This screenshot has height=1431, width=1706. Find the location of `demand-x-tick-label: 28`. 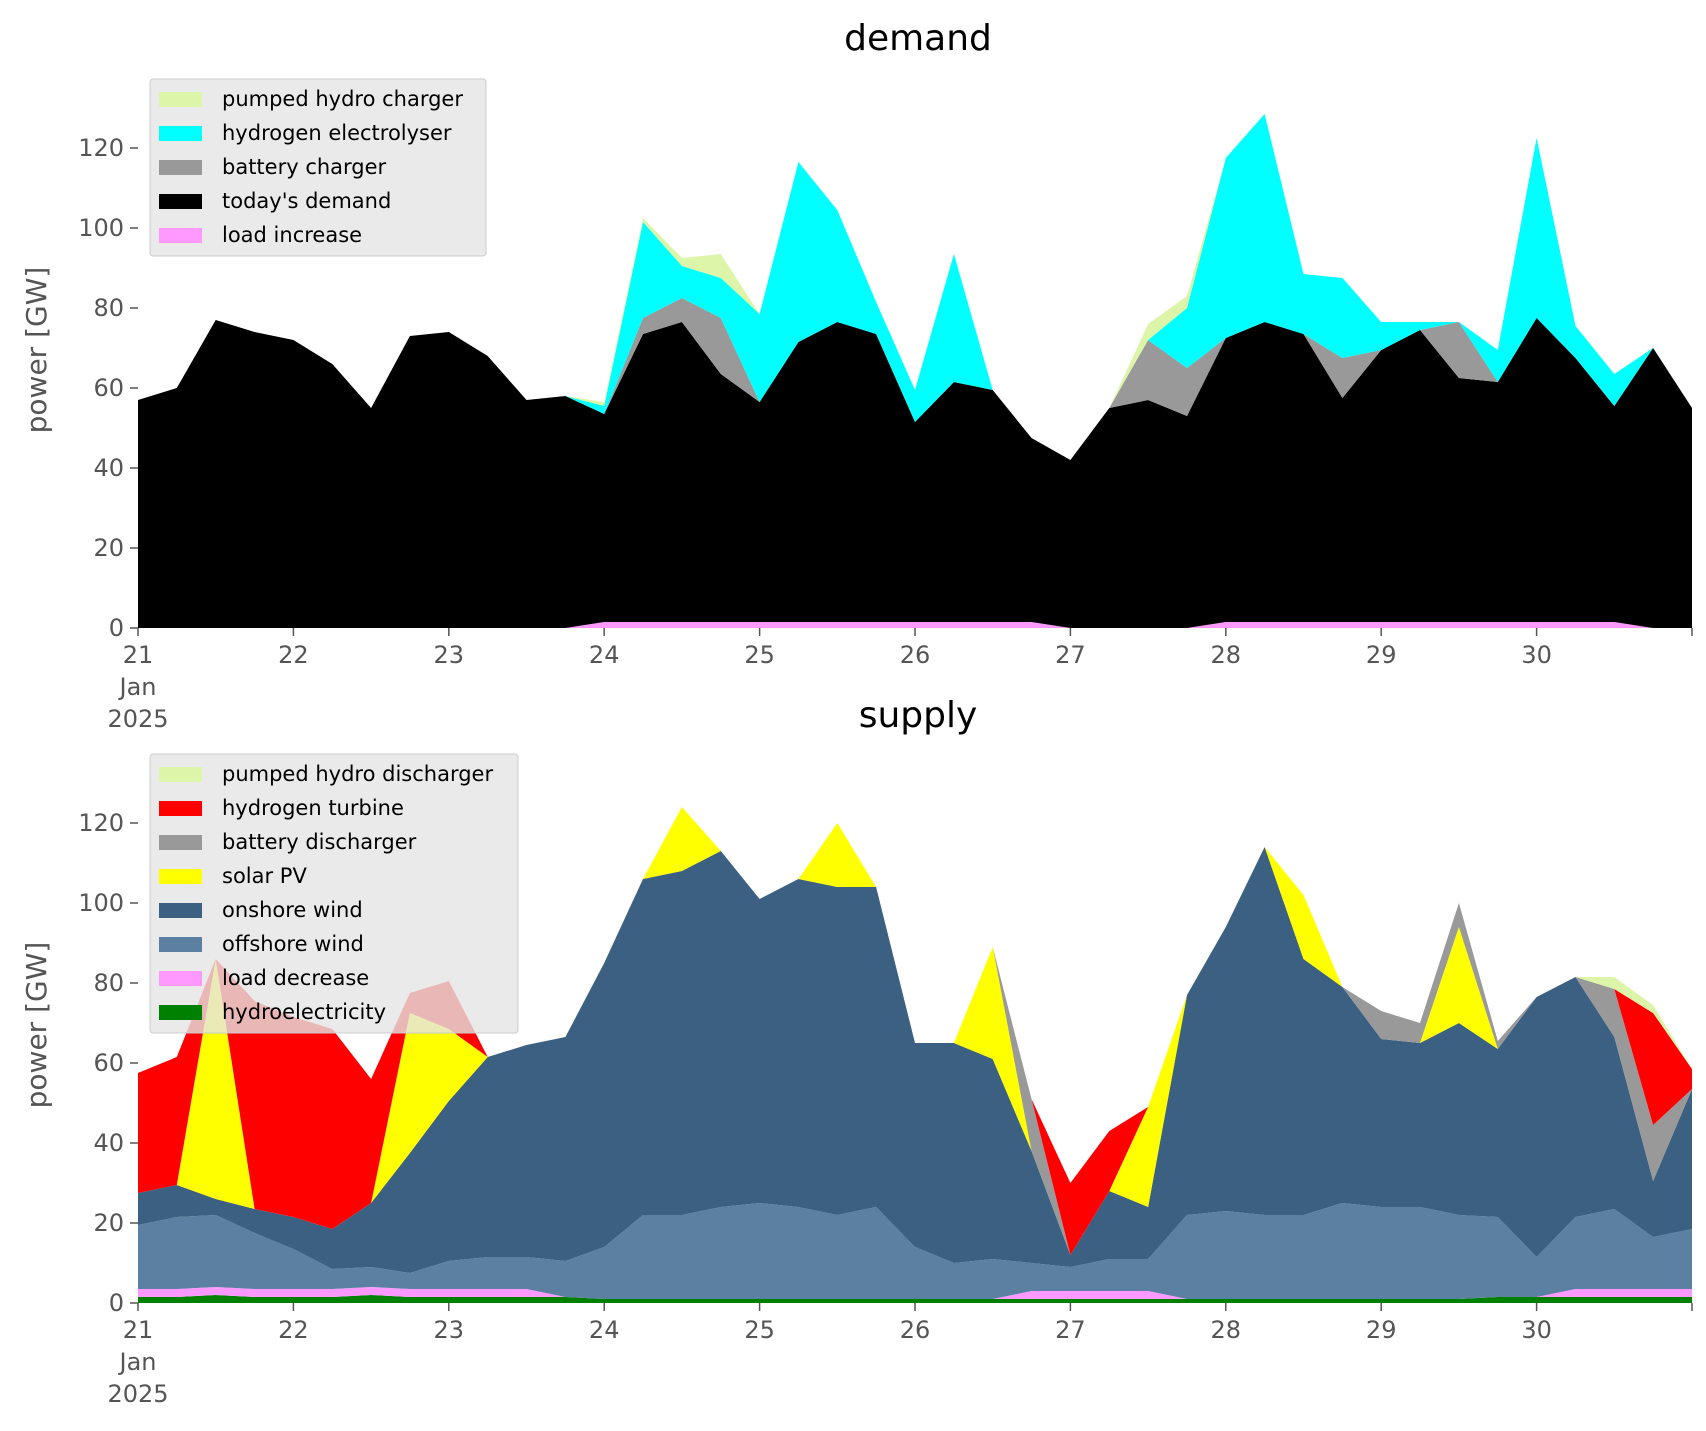

demand-x-tick-label: 28 is located at coordinates (1226, 655).